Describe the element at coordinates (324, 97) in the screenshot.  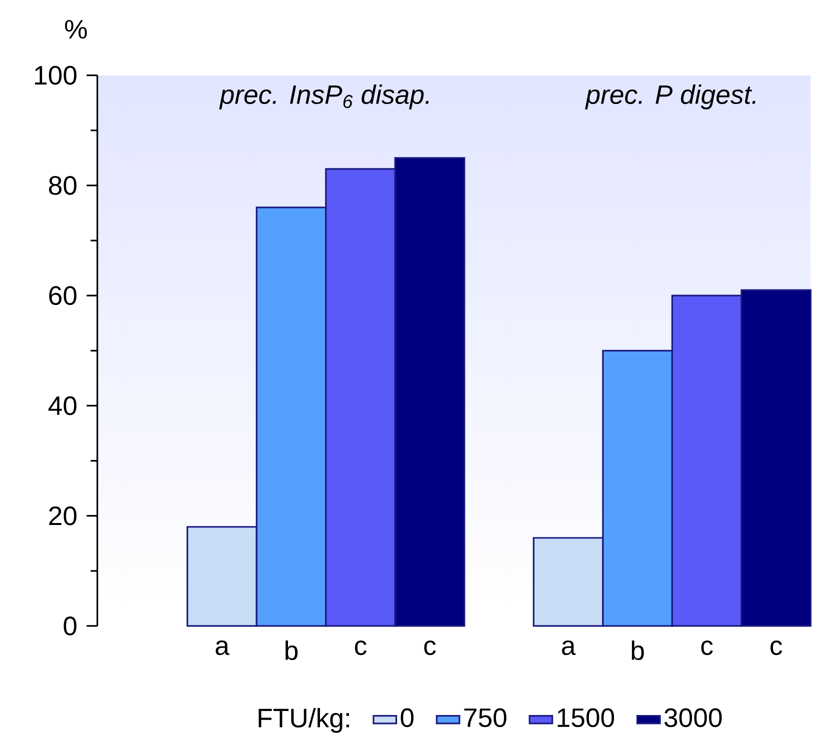
I see `annotation: prec. InsP$_{6}$ disap.` at that location.